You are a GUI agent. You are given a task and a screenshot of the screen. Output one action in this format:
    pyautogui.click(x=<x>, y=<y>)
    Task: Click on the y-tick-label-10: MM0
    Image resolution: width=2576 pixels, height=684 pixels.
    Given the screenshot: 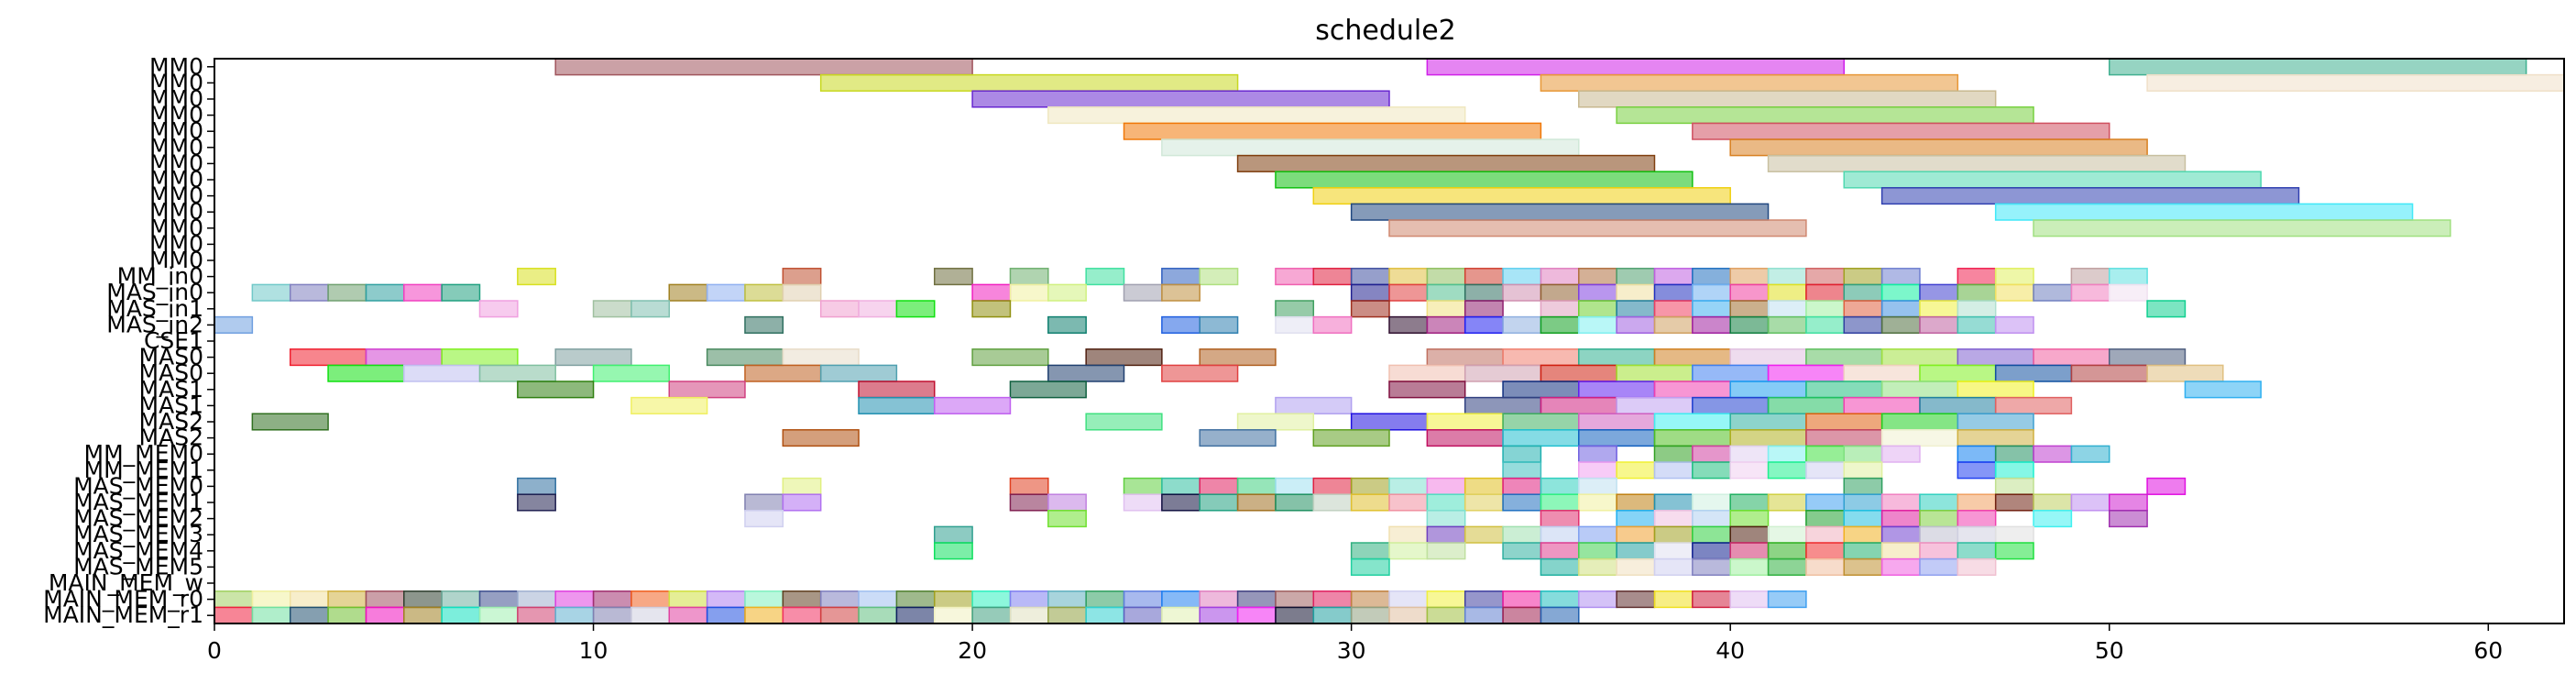 What is the action you would take?
    pyautogui.click(x=176, y=228)
    